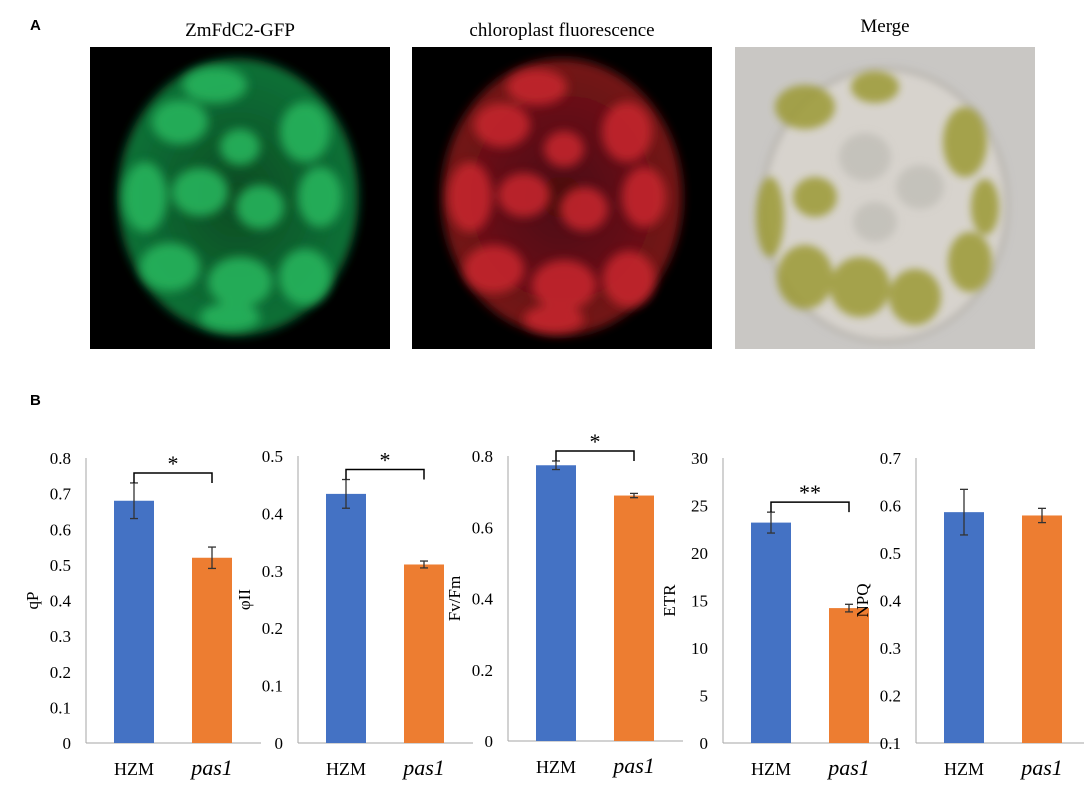  Describe the element at coordinates (699, 601) in the screenshot. I see `y-tick-label: 15` at that location.